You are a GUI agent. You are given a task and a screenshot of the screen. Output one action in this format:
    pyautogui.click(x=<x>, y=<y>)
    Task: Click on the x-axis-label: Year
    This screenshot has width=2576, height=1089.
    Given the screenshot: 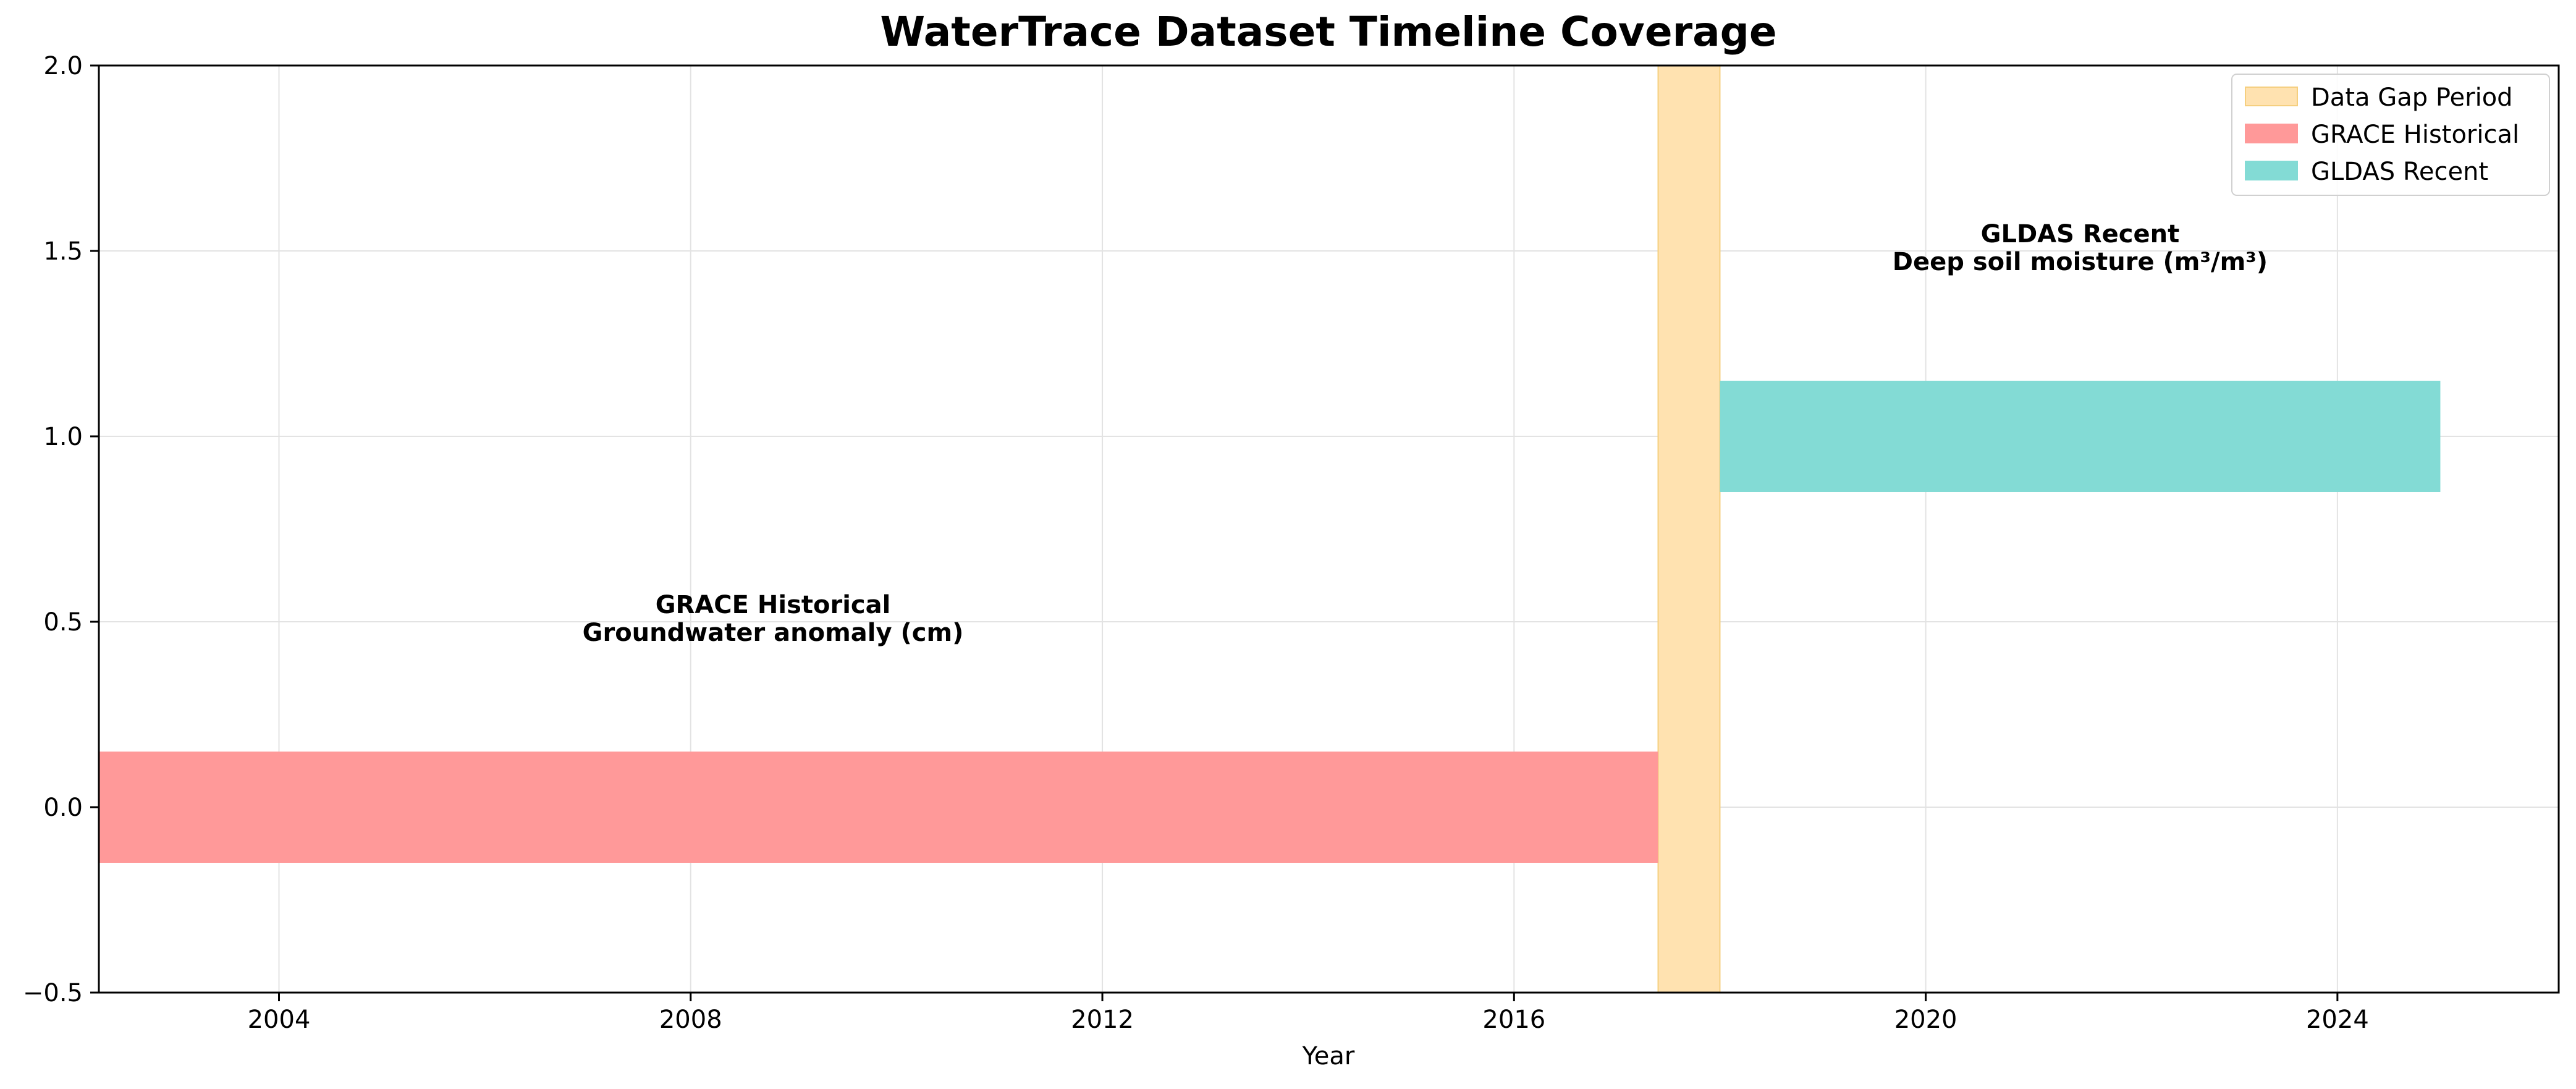 What is the action you would take?
    pyautogui.click(x=1328, y=1056)
    